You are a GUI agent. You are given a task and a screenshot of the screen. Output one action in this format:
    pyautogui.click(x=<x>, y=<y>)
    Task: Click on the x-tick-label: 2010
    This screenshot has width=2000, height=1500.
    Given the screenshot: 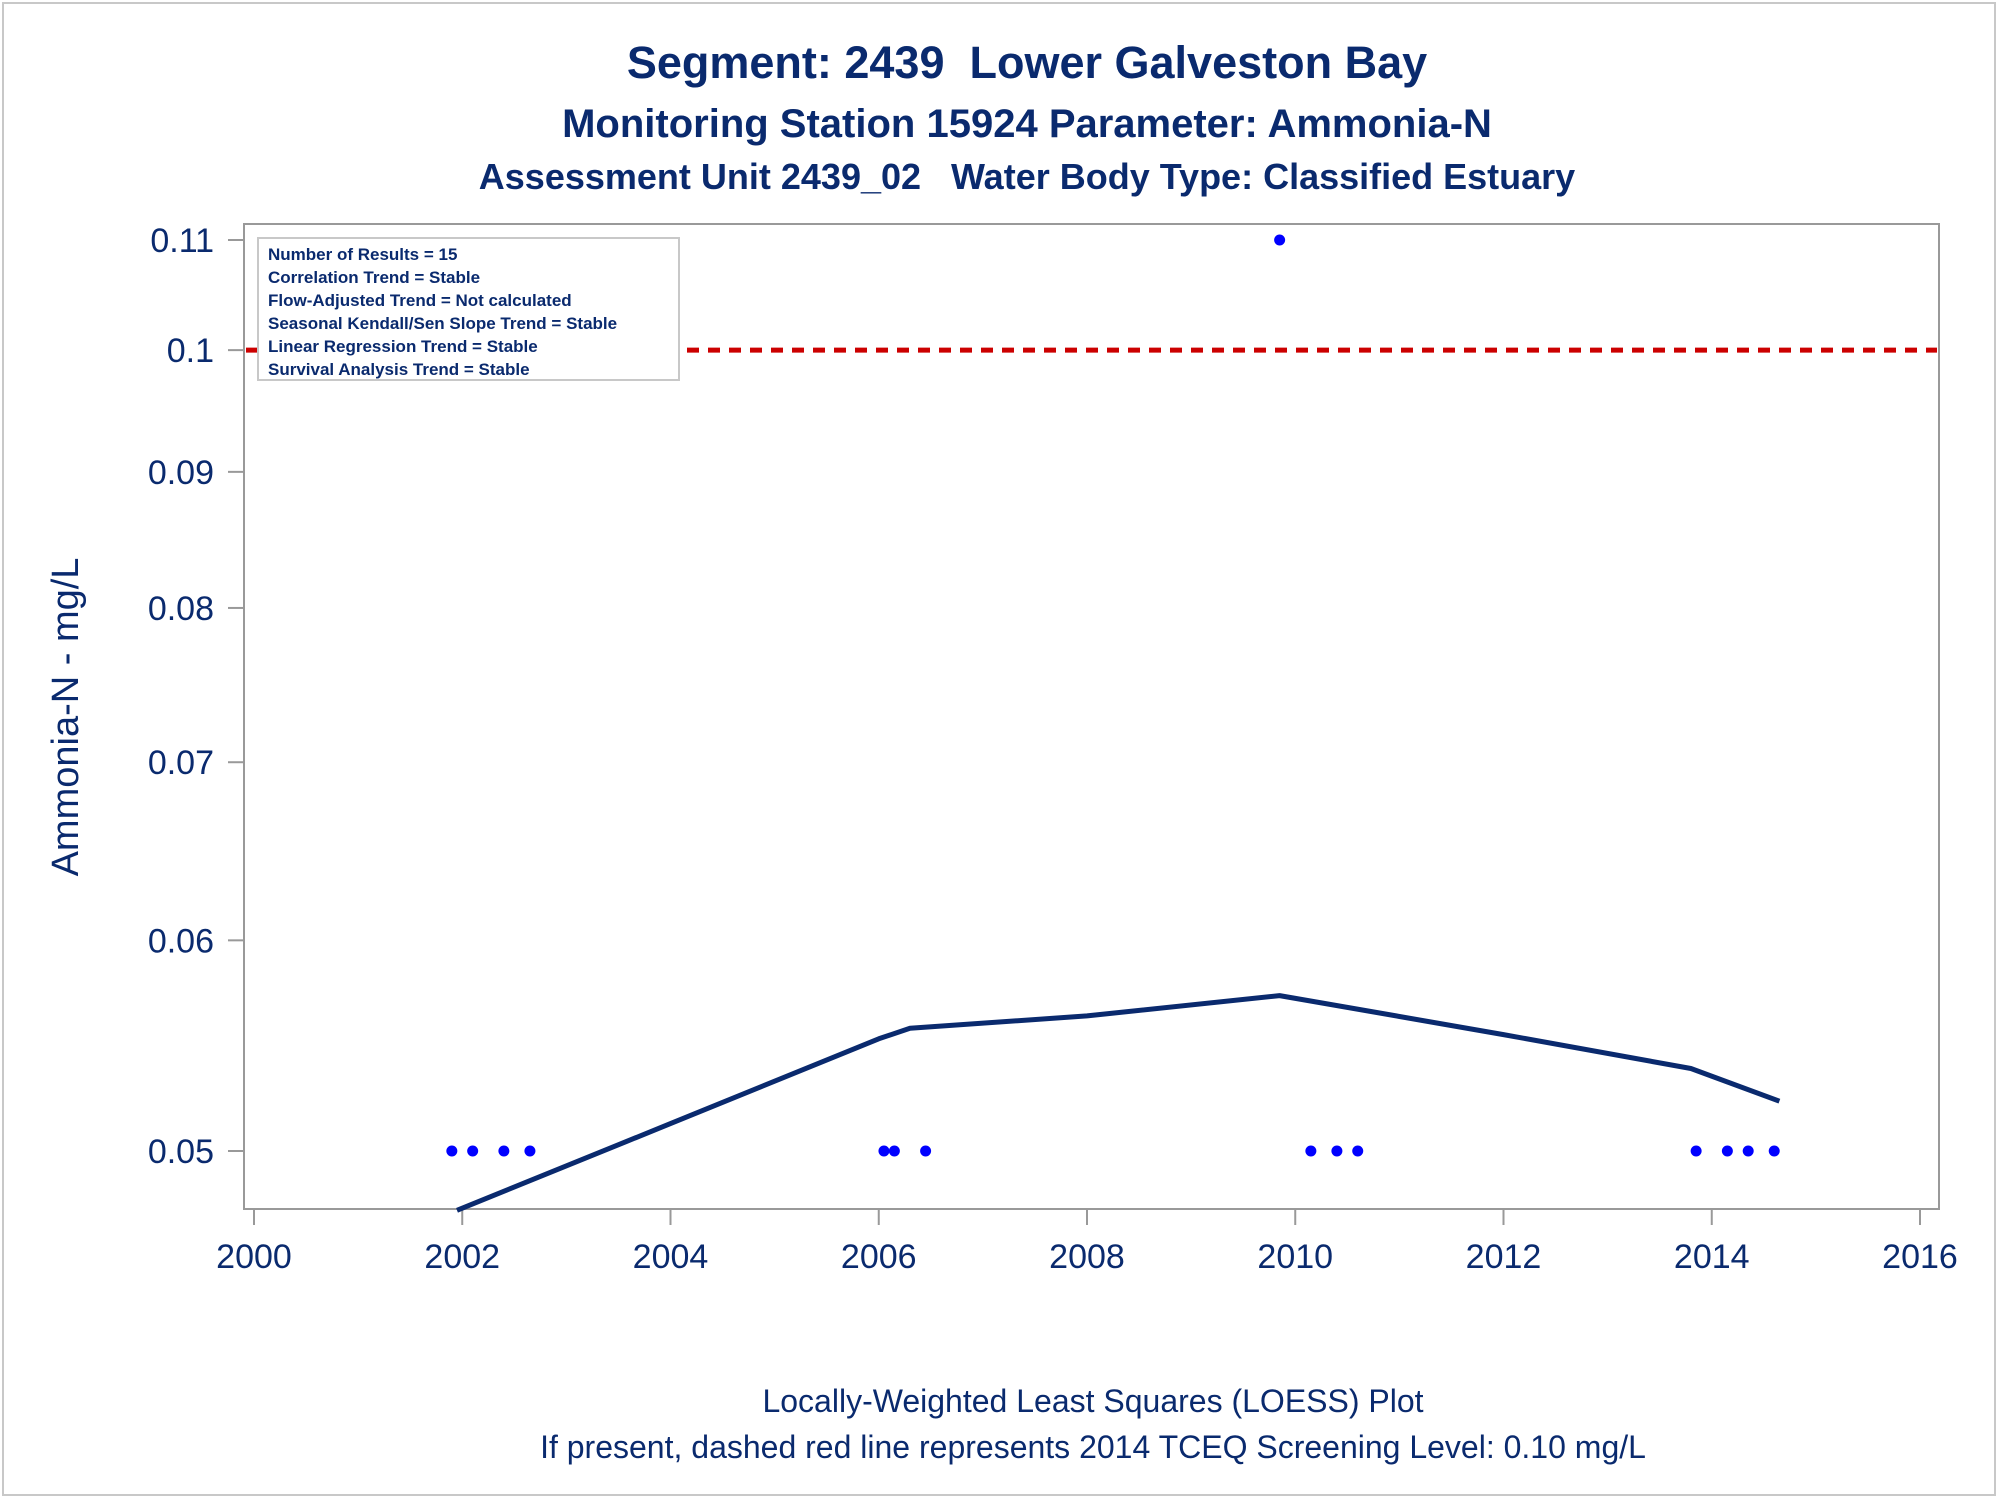 What is the action you would take?
    pyautogui.click(x=1295, y=1257)
    